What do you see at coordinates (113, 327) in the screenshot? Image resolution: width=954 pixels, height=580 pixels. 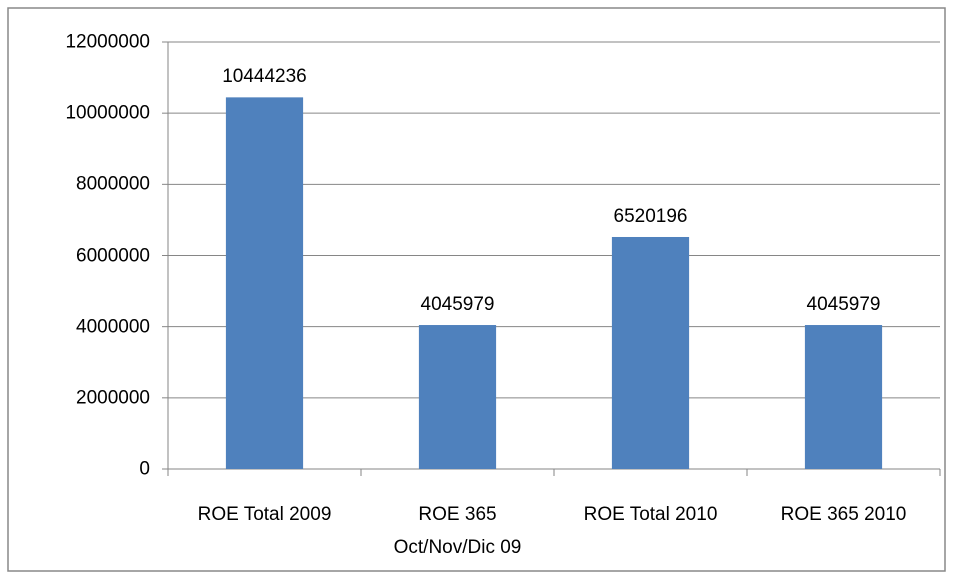 I see `y-tick-label: 4000000` at bounding box center [113, 327].